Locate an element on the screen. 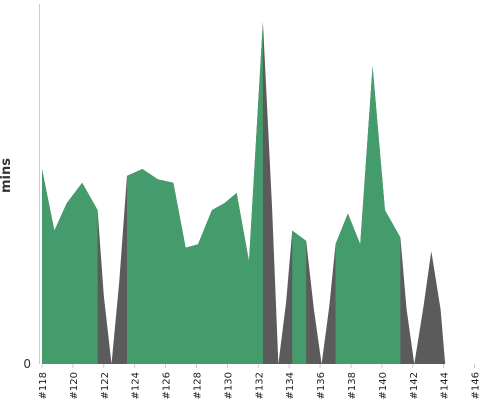 Image resolution: width=500 pixels, height=404 pixels. x-tick-label: #124 is located at coordinates (136, 385).